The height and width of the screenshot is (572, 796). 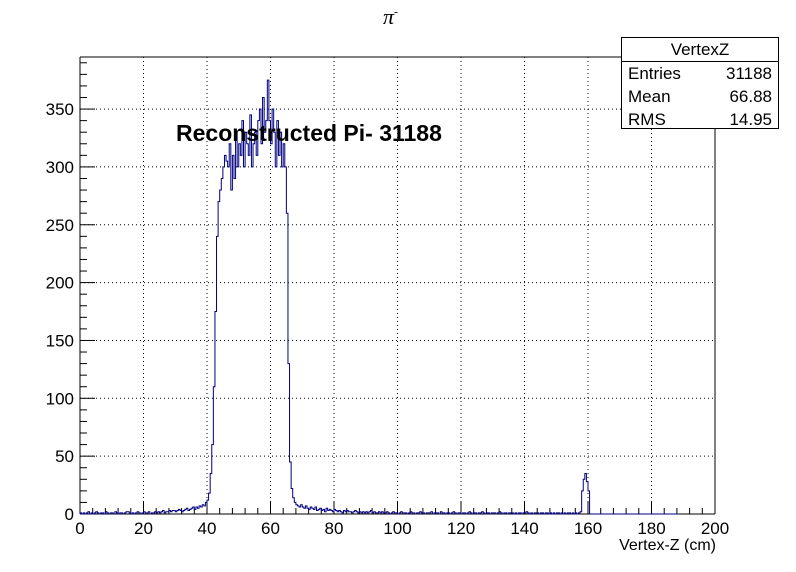 What do you see at coordinates (143, 528) in the screenshot?
I see `x-tick-label: 20` at bounding box center [143, 528].